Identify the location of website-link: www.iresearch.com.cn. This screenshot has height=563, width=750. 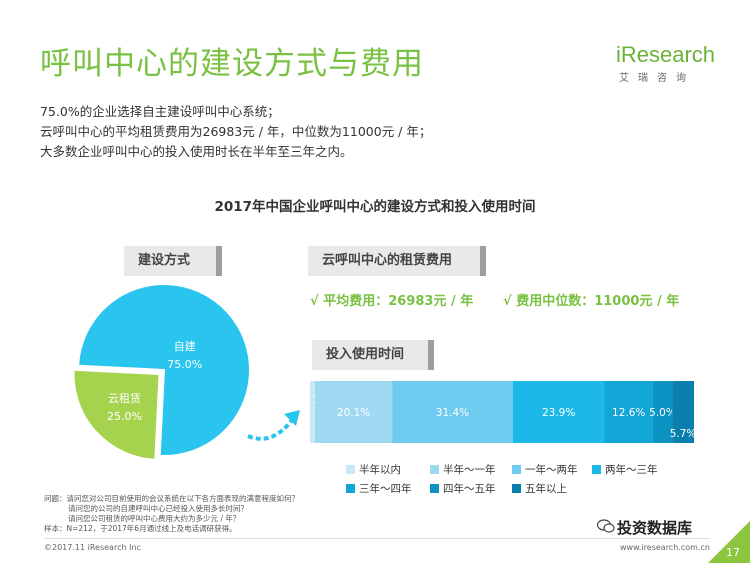
(665, 547).